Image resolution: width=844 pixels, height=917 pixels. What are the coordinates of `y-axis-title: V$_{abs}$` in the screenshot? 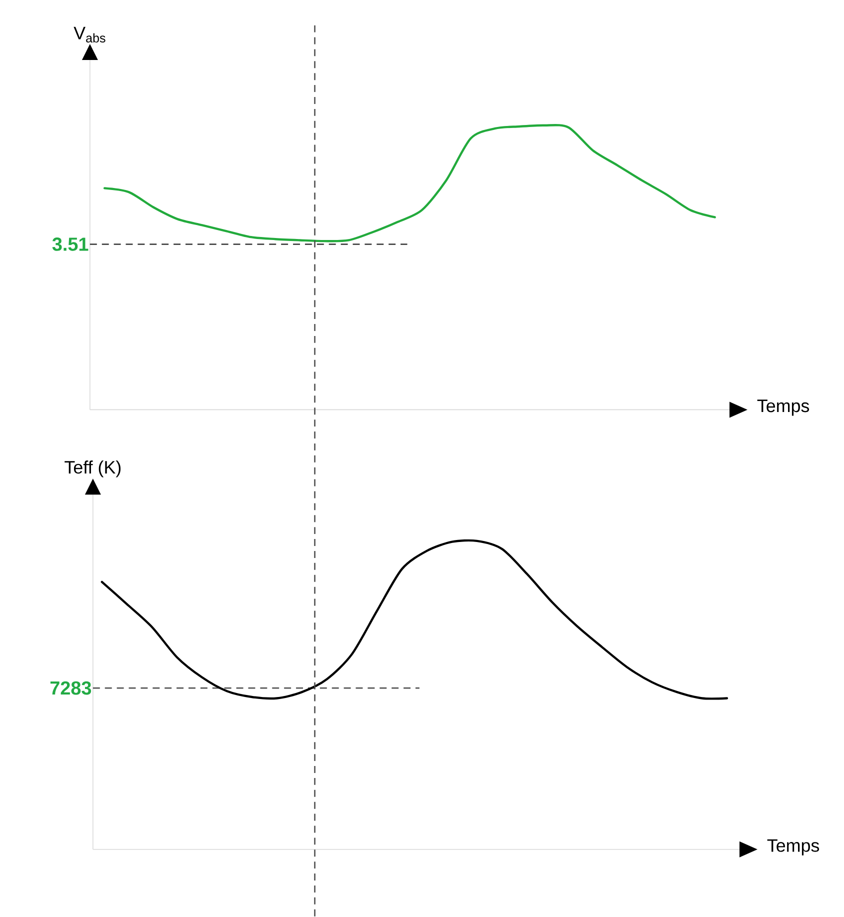 It's located at (89, 34).